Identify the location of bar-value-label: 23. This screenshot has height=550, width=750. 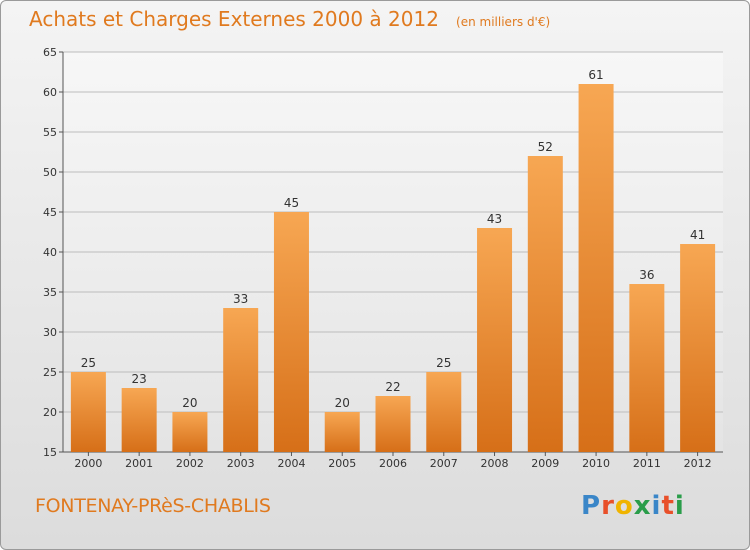
(139, 379).